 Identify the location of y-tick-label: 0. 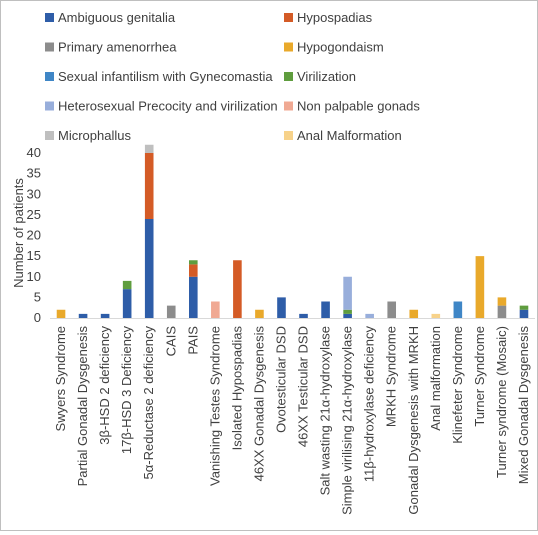
(37, 317).